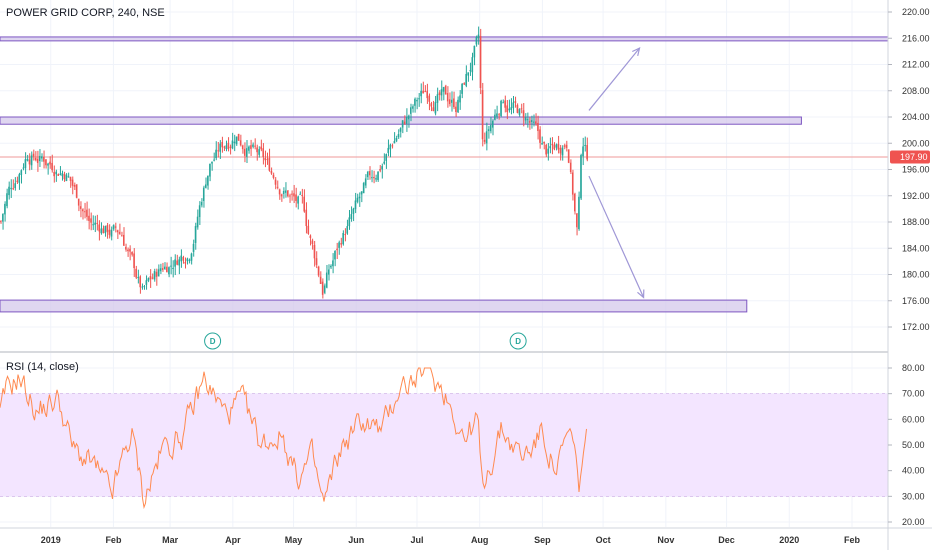 Image resolution: width=932 pixels, height=550 pixels. What do you see at coordinates (636, 52) in the screenshot?
I see `arrowhead-icon` at bounding box center [636, 52].